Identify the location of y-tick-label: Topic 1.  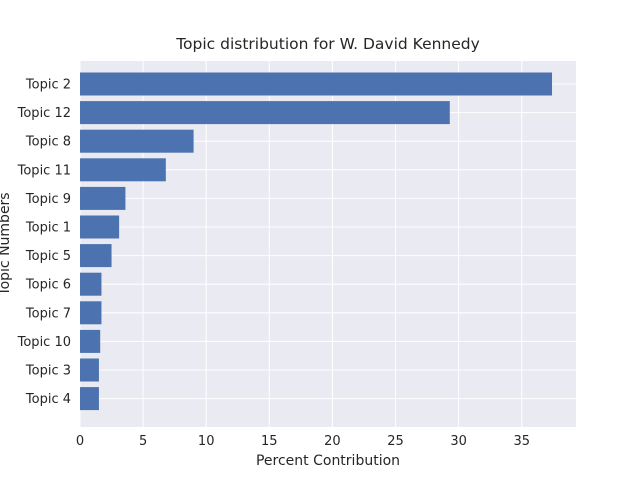
(48, 228).